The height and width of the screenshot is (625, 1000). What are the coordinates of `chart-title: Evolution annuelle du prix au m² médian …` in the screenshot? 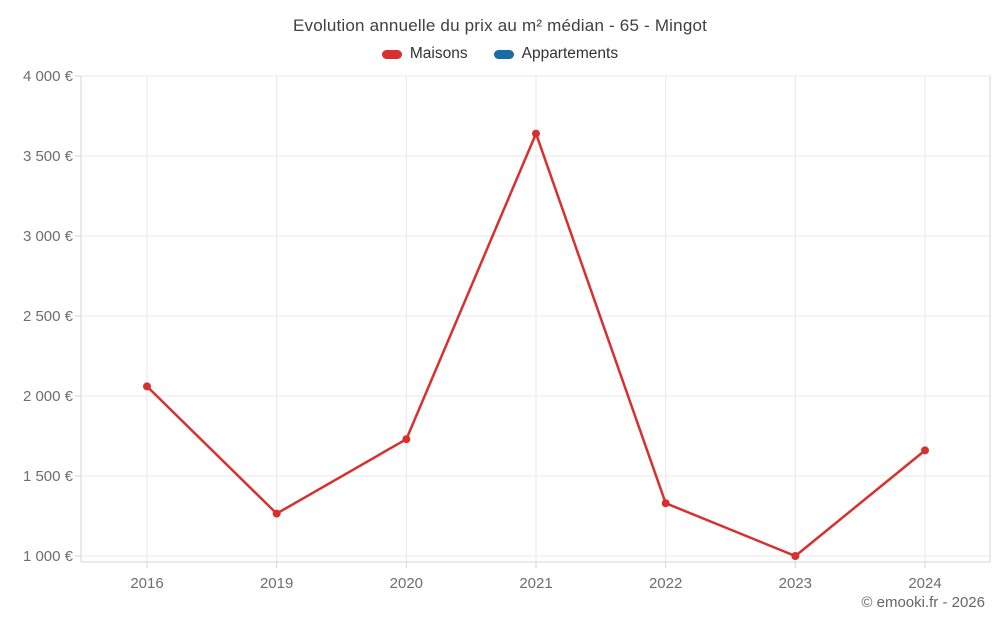 It's located at (500, 25).